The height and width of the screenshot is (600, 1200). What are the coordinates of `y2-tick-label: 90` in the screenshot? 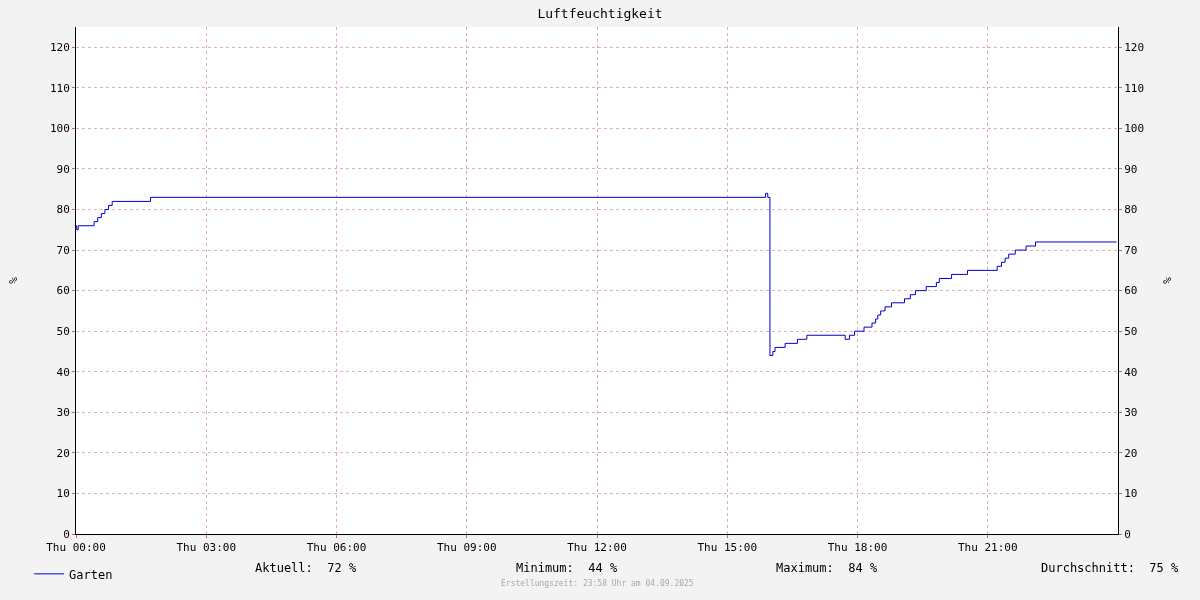 It's located at (1131, 169).